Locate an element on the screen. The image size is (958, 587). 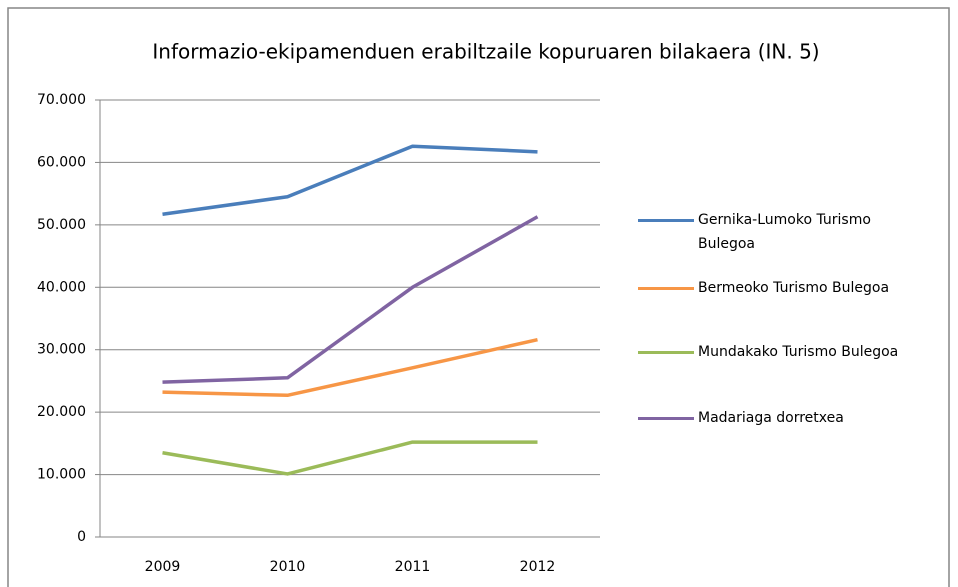
legend-item: Mundakako Turismo Bulegoa is located at coordinates (773, 352).